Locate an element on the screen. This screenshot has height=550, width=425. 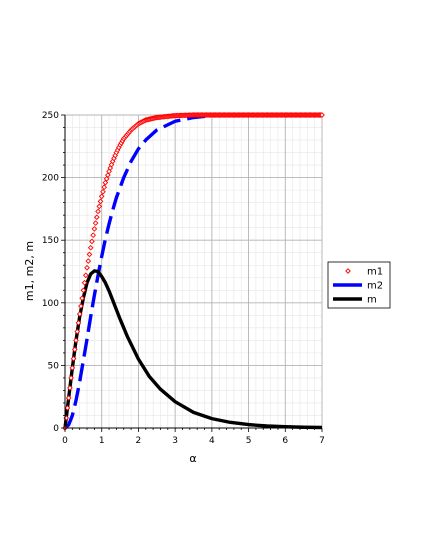
legend: m1 m2 m is located at coordinates (359, 285).